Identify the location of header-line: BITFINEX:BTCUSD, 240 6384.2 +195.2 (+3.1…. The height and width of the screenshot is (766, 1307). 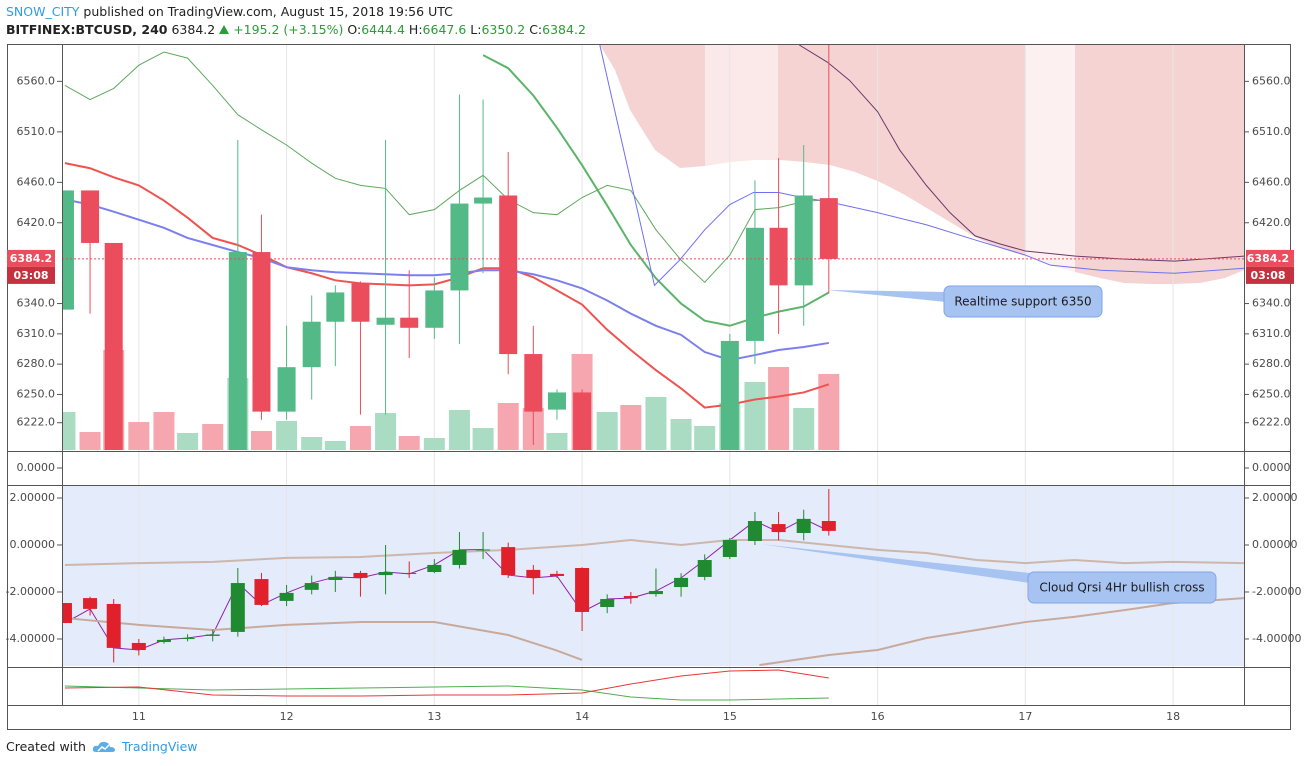
(296, 30).